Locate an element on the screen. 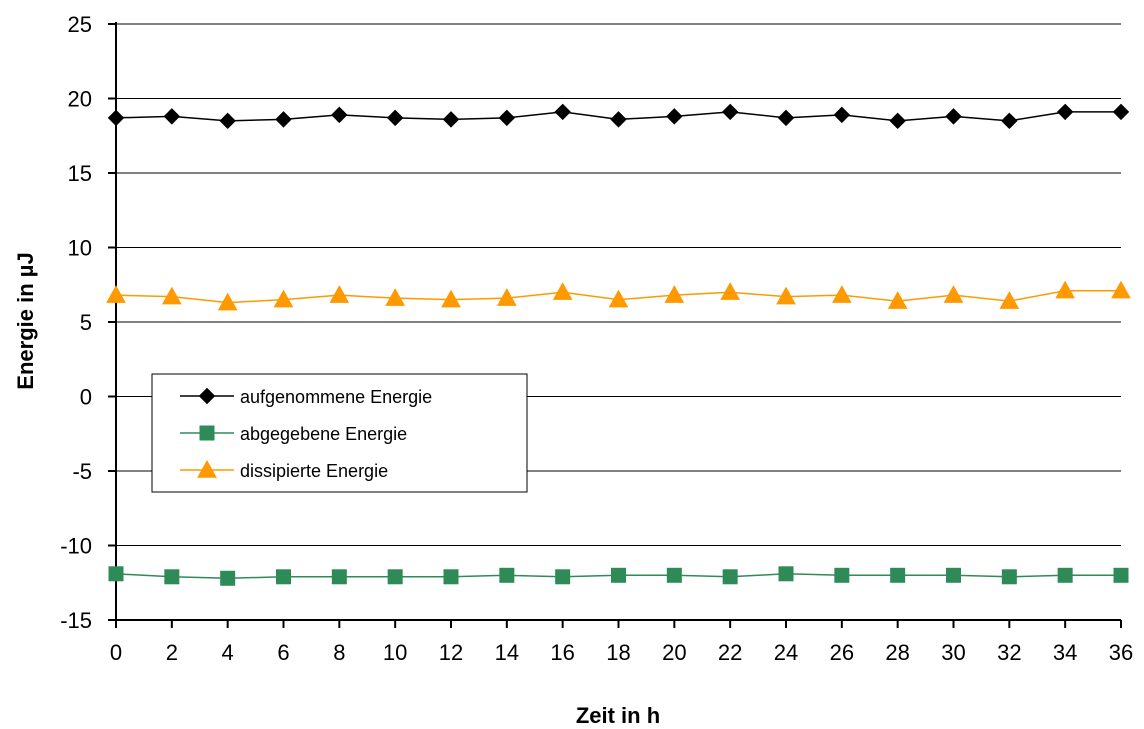 Image resolution: width=1144 pixels, height=729 pixels. x-tick-label: 2 is located at coordinates (172, 652).